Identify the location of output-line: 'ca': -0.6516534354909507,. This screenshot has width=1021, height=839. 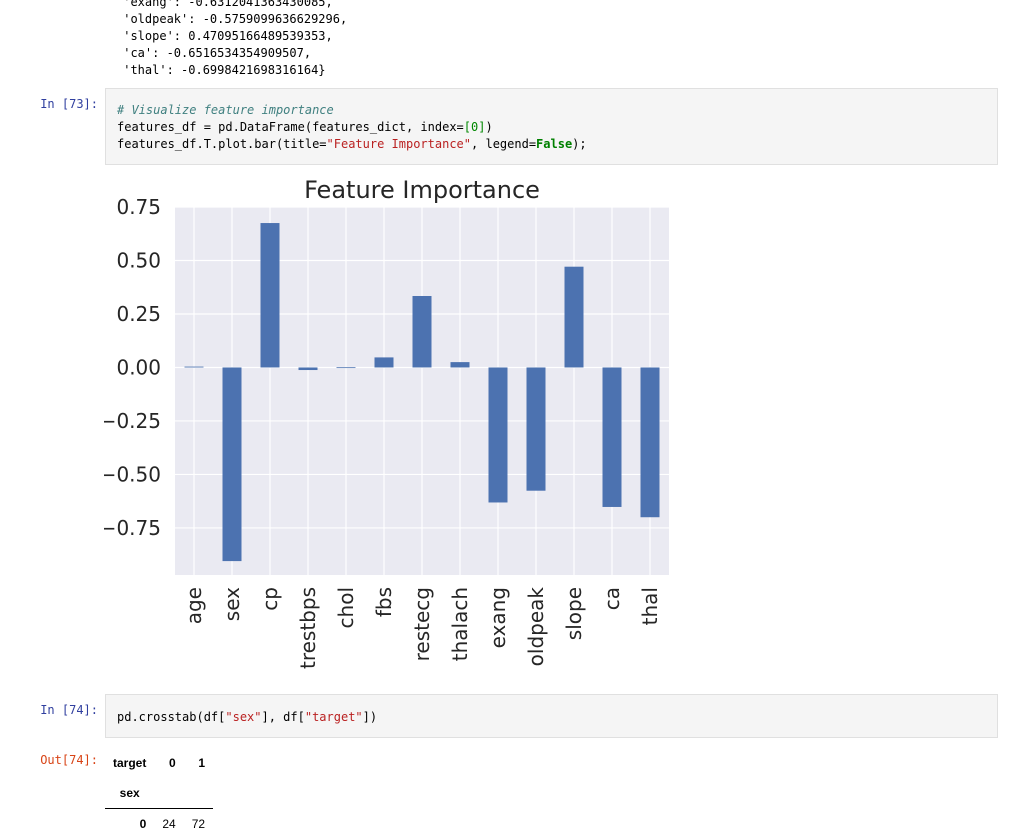
(213, 53).